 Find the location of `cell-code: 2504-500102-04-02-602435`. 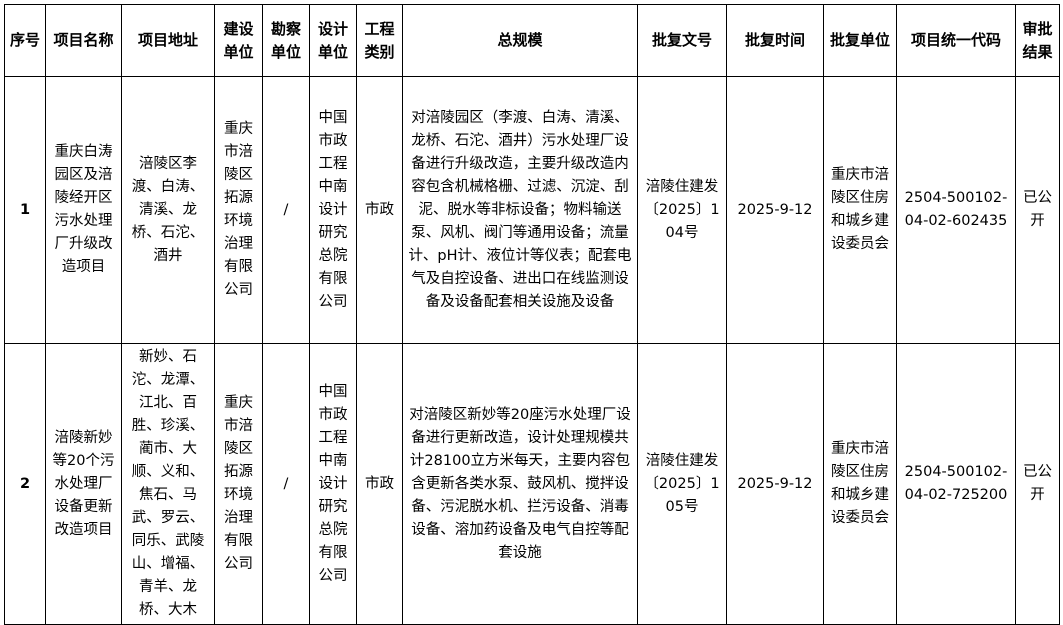

cell-code: 2504-500102-04-02-602435 is located at coordinates (956, 210).